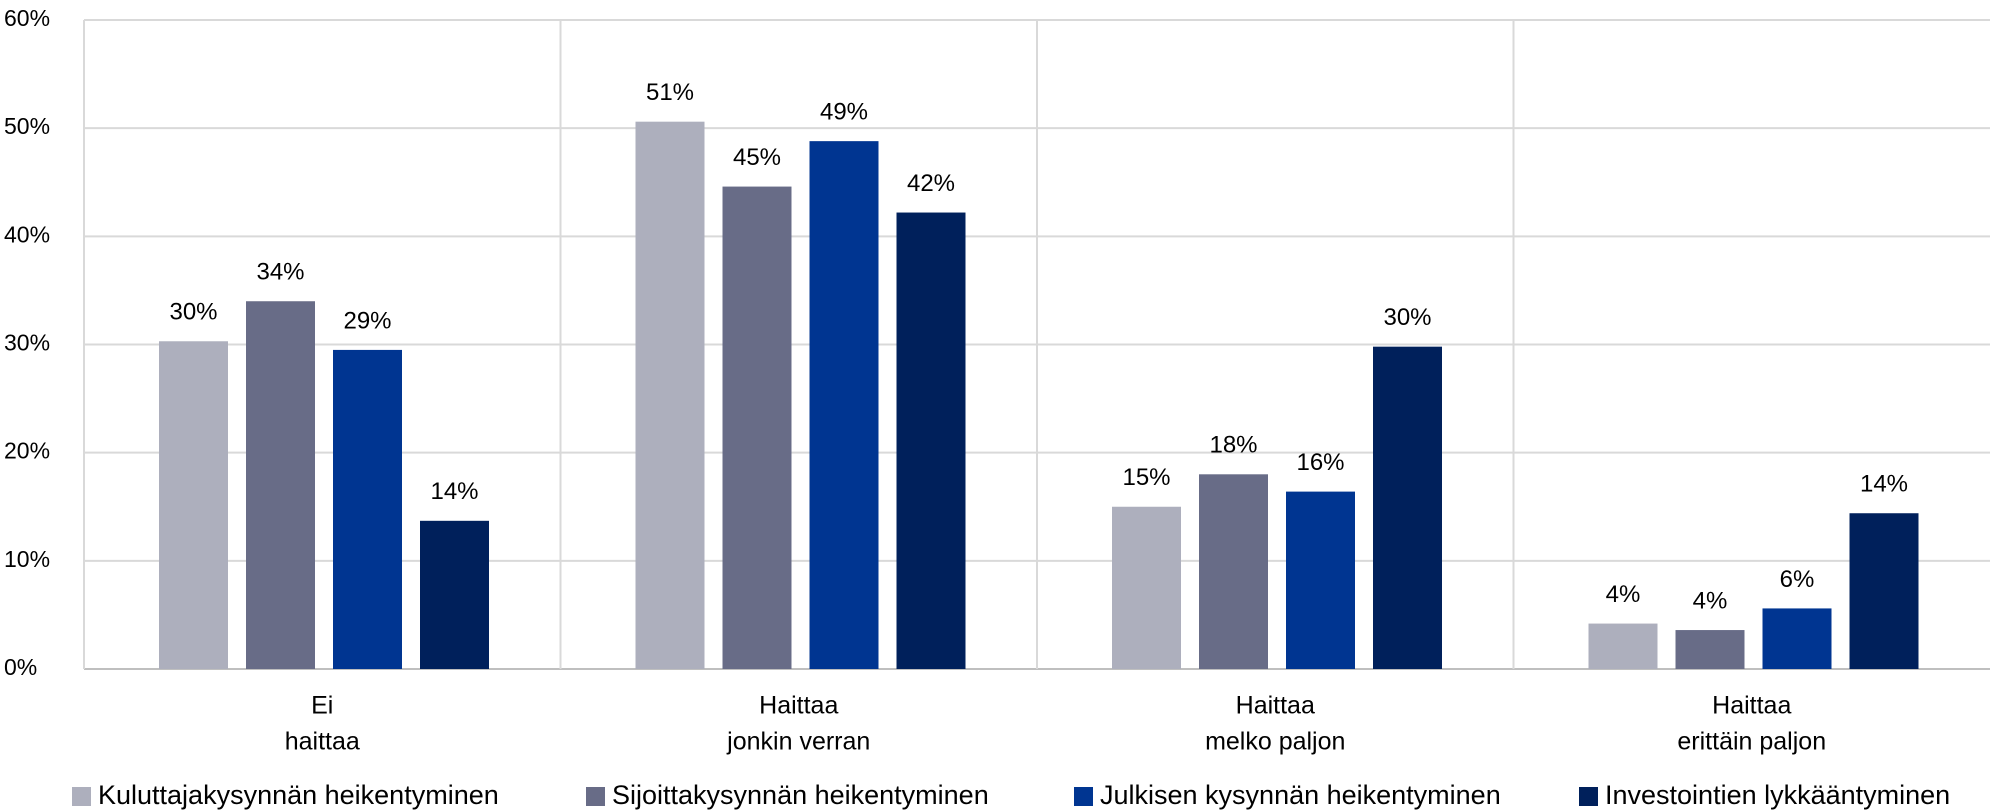  Describe the element at coordinates (27, 451) in the screenshot. I see `y-tick-label: 20%` at that location.